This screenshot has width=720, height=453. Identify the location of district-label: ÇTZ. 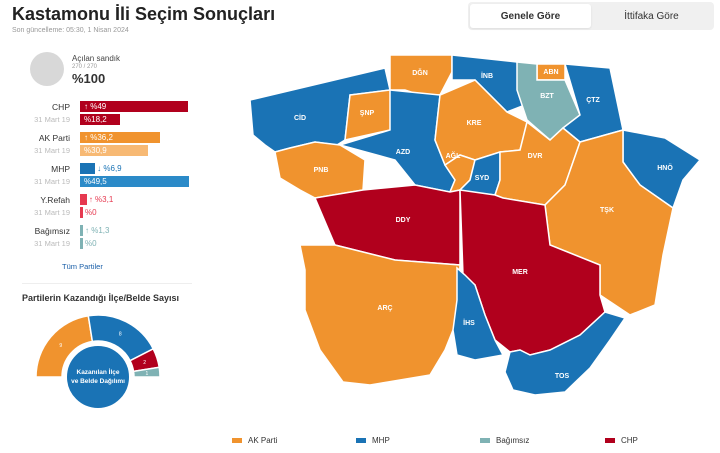
(593, 100).